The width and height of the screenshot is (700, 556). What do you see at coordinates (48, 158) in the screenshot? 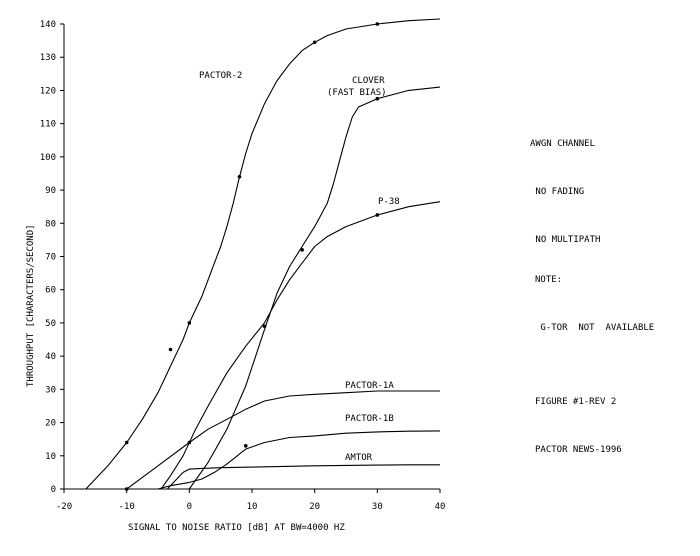
I see `y-tick-label: 100` at bounding box center [48, 158].